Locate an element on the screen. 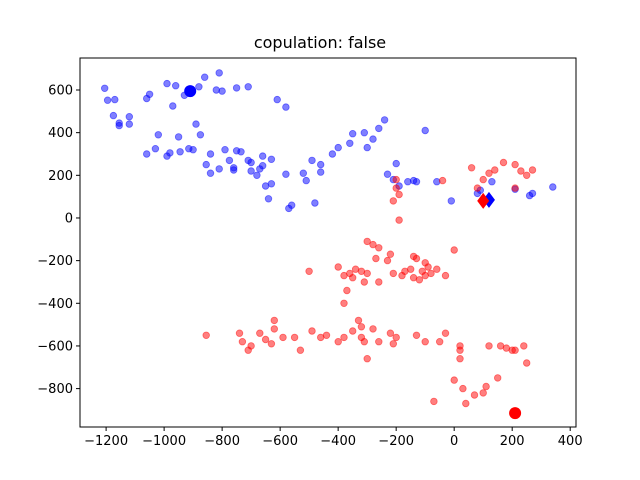 The image size is (640, 480). y-tick-label: −600 is located at coordinates (55, 346).